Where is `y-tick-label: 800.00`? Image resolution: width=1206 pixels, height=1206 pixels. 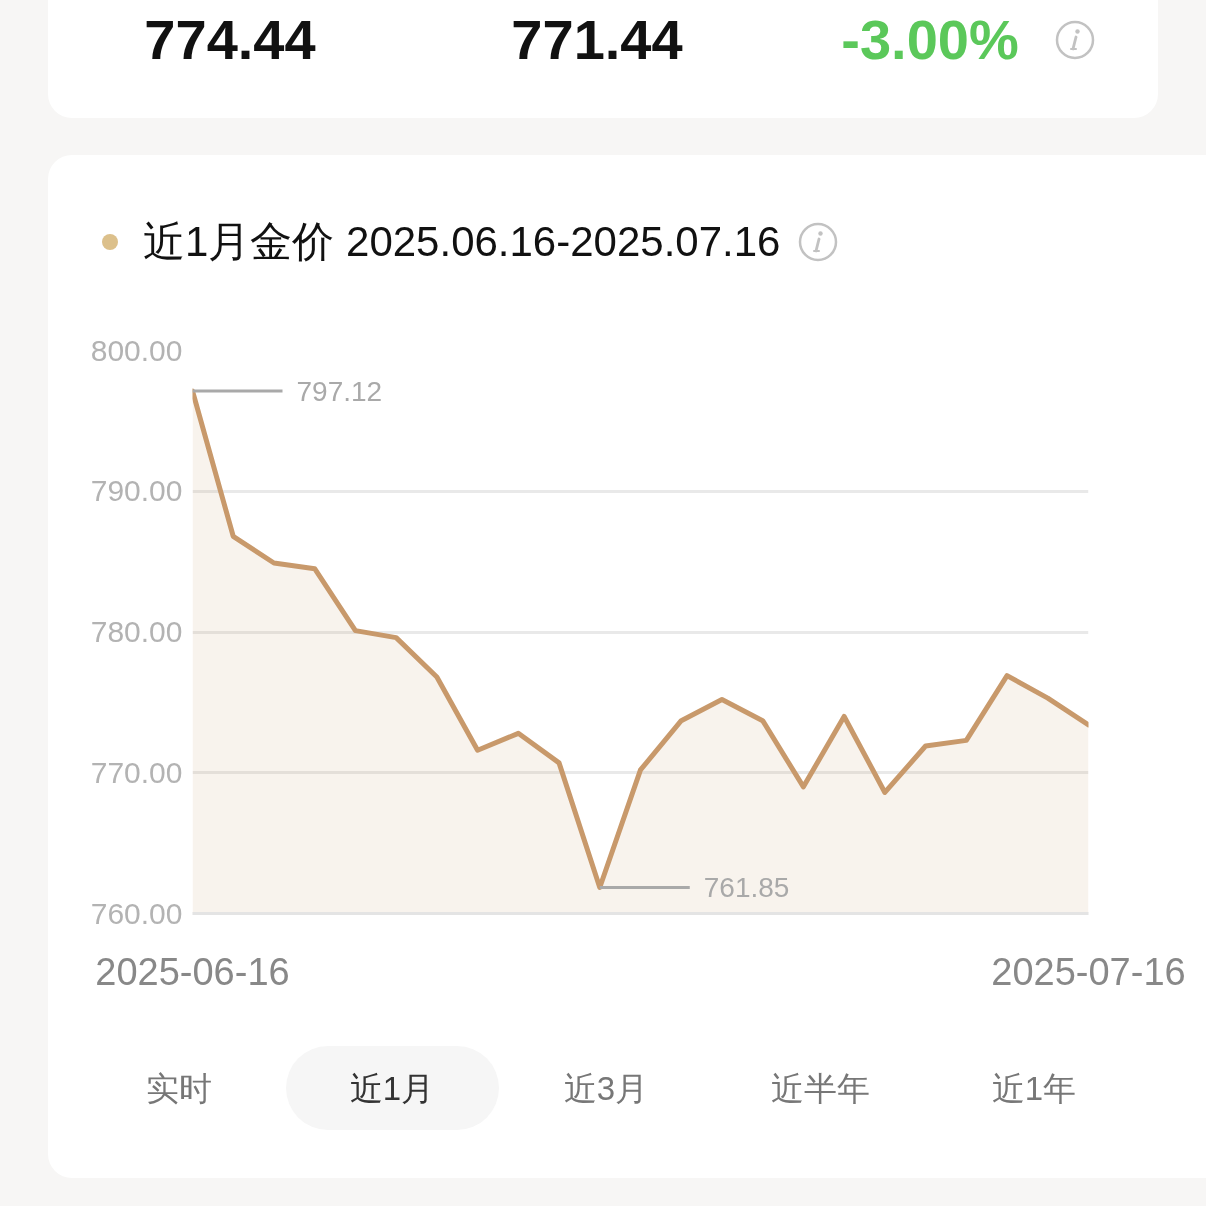
y-tick-label: 800.00 is located at coordinates (136, 350).